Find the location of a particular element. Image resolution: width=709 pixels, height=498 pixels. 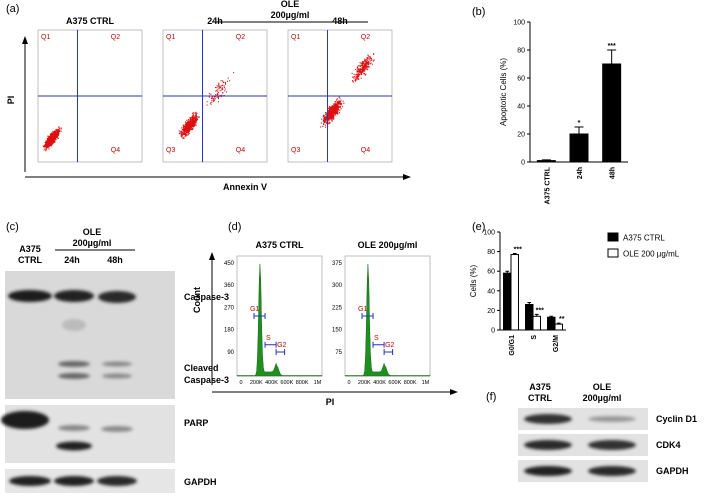

x-tick-label: 200K is located at coordinates (256, 383).